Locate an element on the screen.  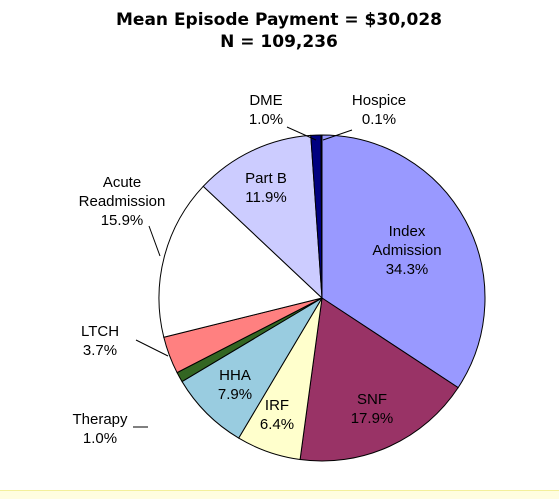
bottom-border is located at coordinates (279, 494).